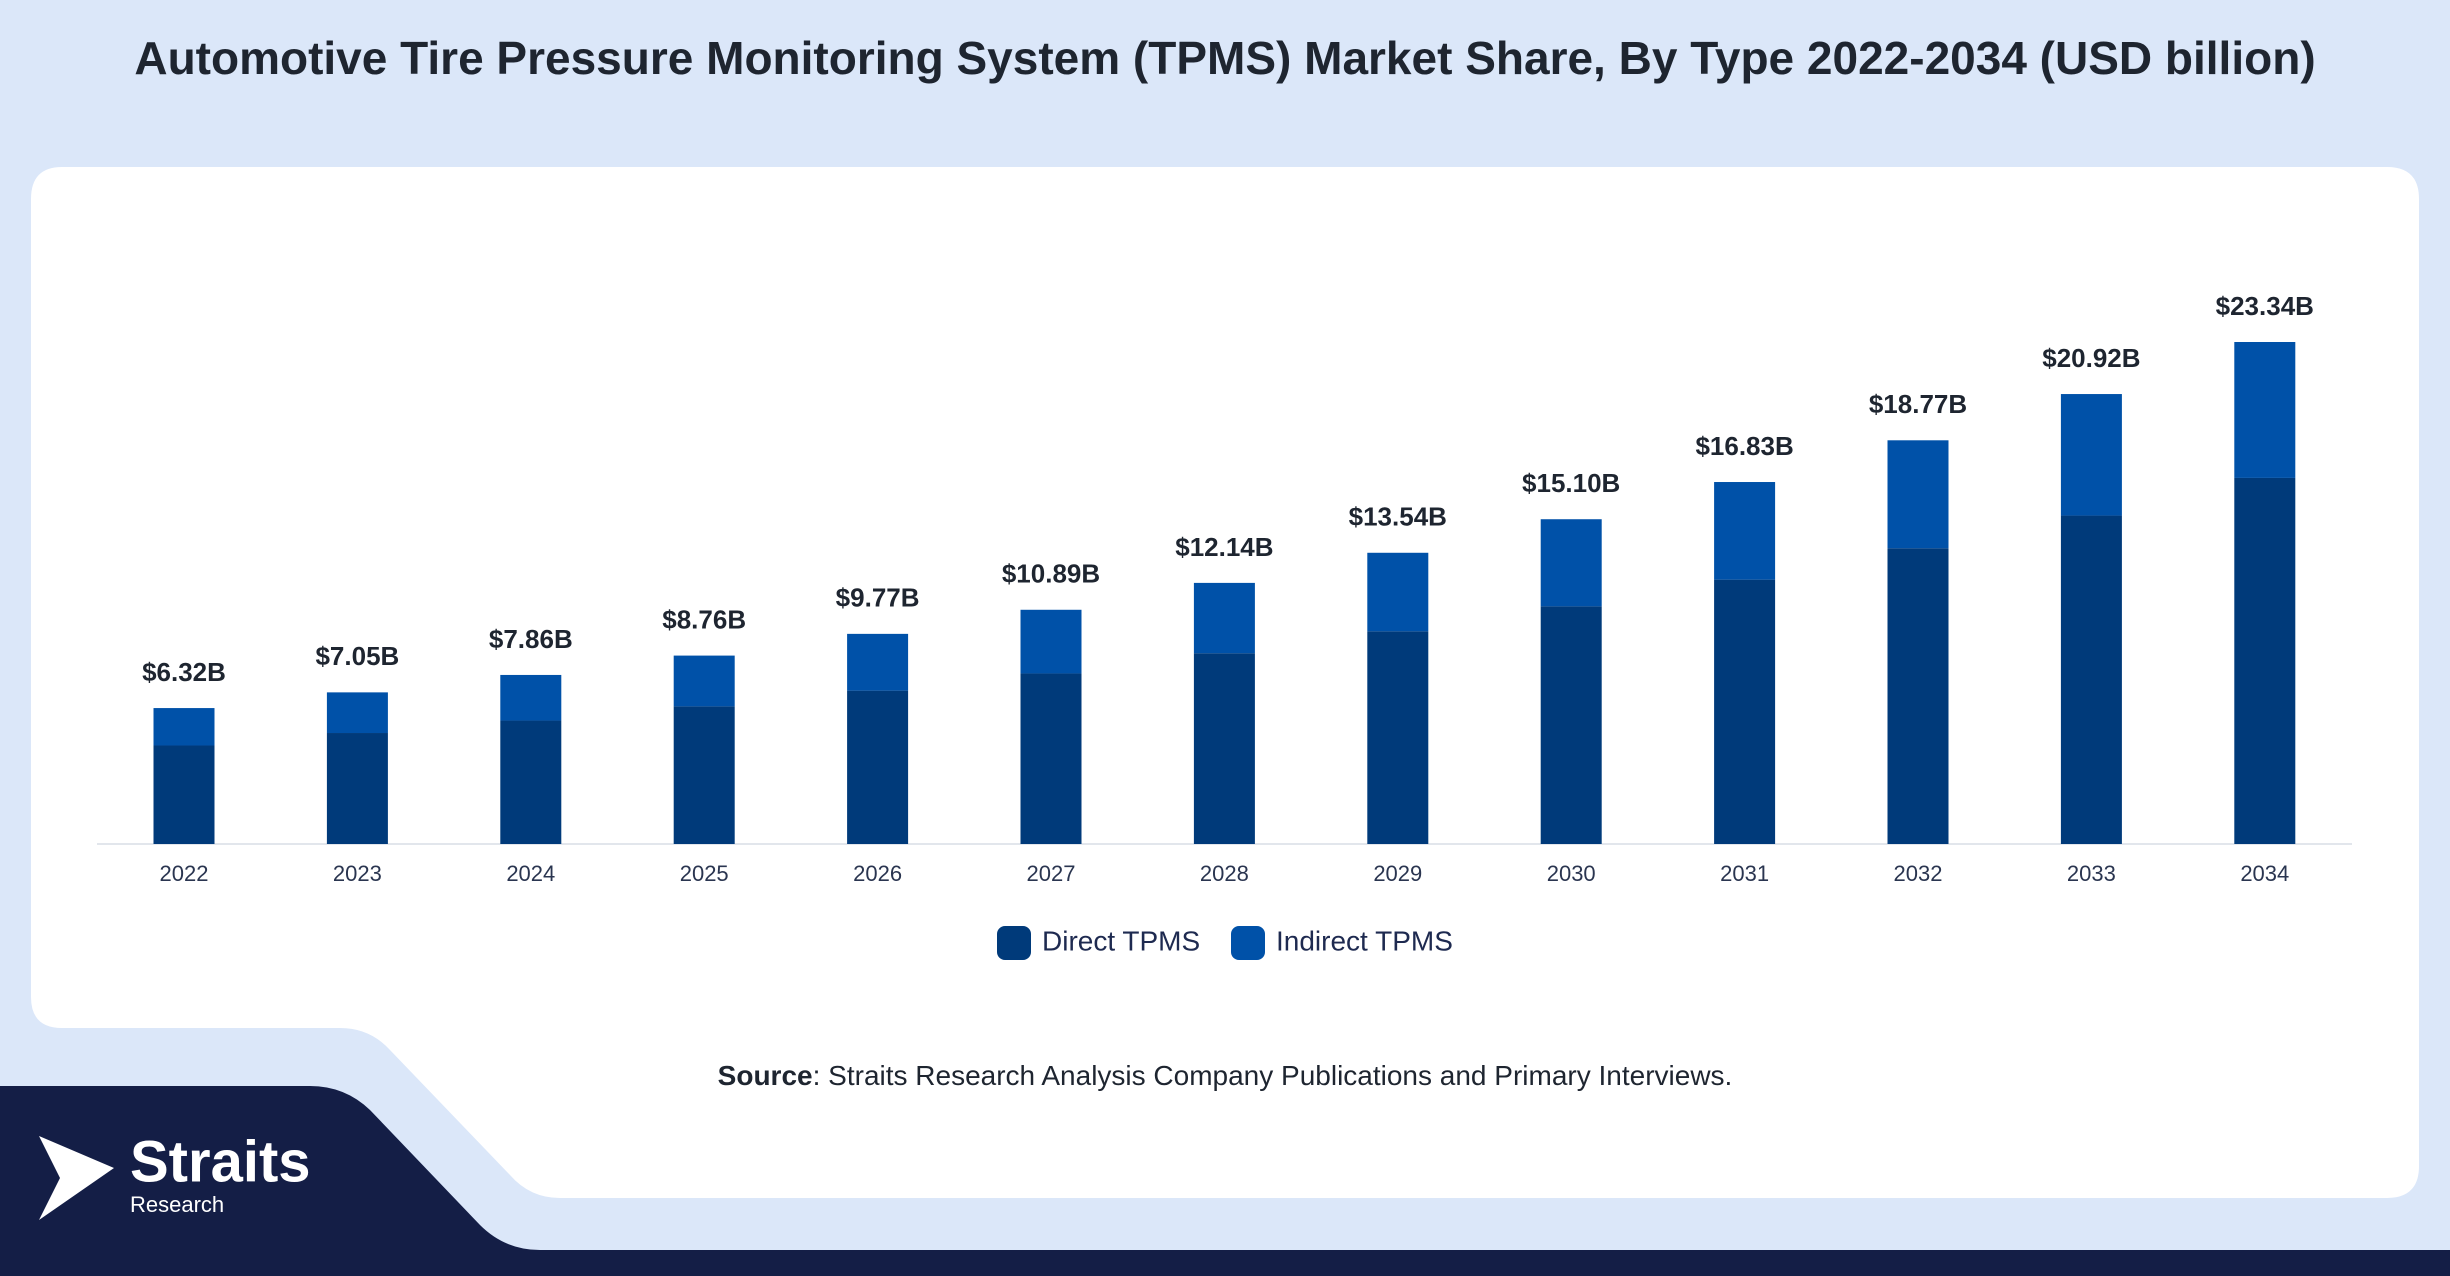 Image resolution: width=2450 pixels, height=1276 pixels. Describe the element at coordinates (177, 1204) in the screenshot. I see `logo-sub: Research` at that location.